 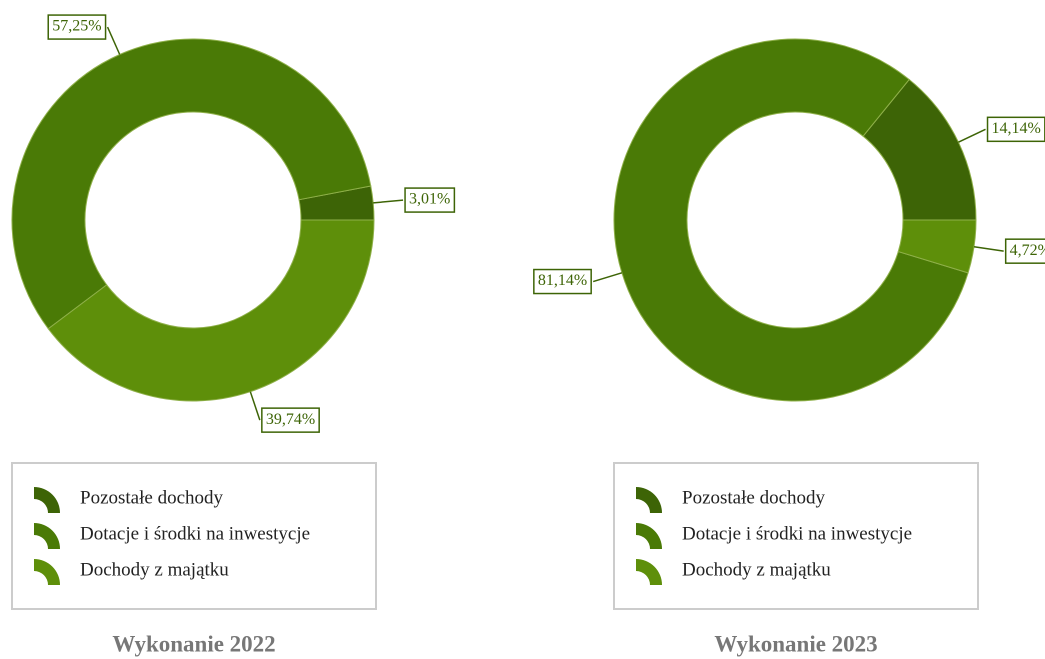 I want to click on chart-title: Wykonanie 2023, so click(x=795, y=643).